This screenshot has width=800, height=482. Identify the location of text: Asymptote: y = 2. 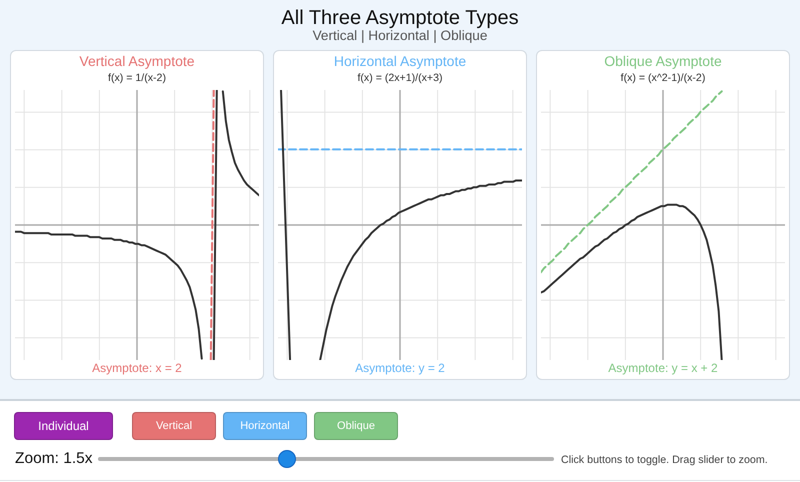
(400, 368).